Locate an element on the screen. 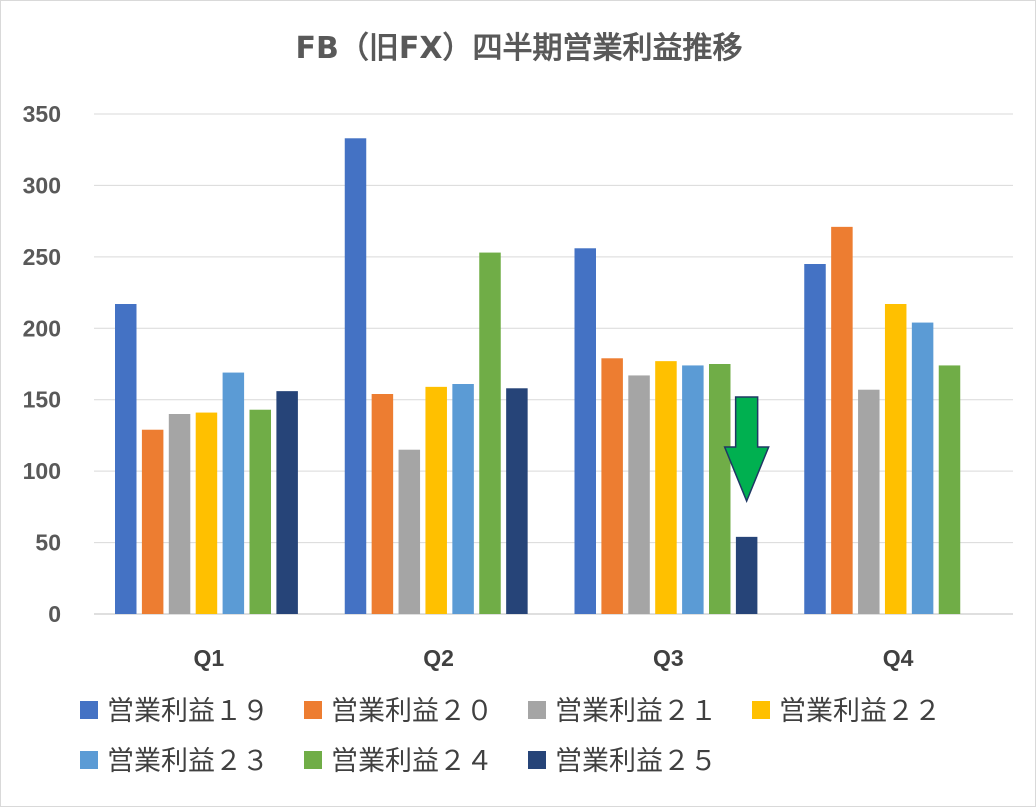 The width and height of the screenshot is (1036, 808). y-tick-label: 350 is located at coordinates (42, 114).